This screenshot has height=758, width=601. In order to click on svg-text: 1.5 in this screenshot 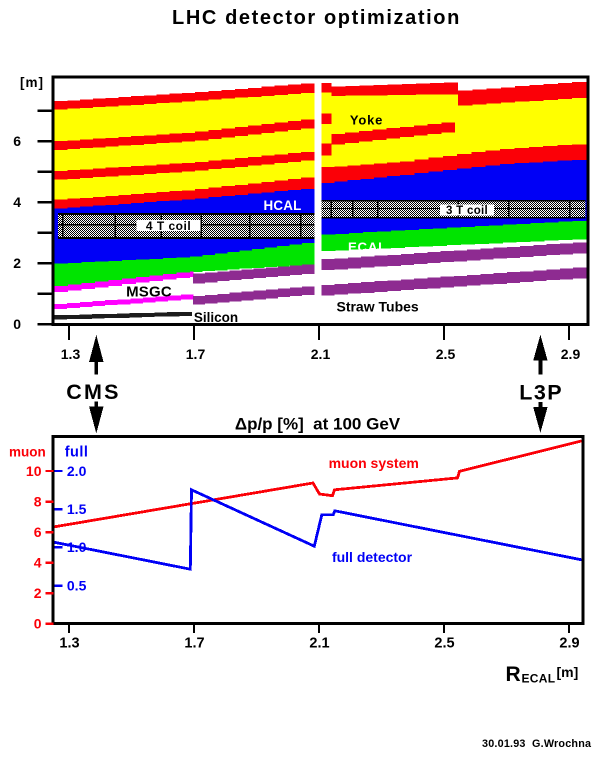, I will do `click(77, 509)`.